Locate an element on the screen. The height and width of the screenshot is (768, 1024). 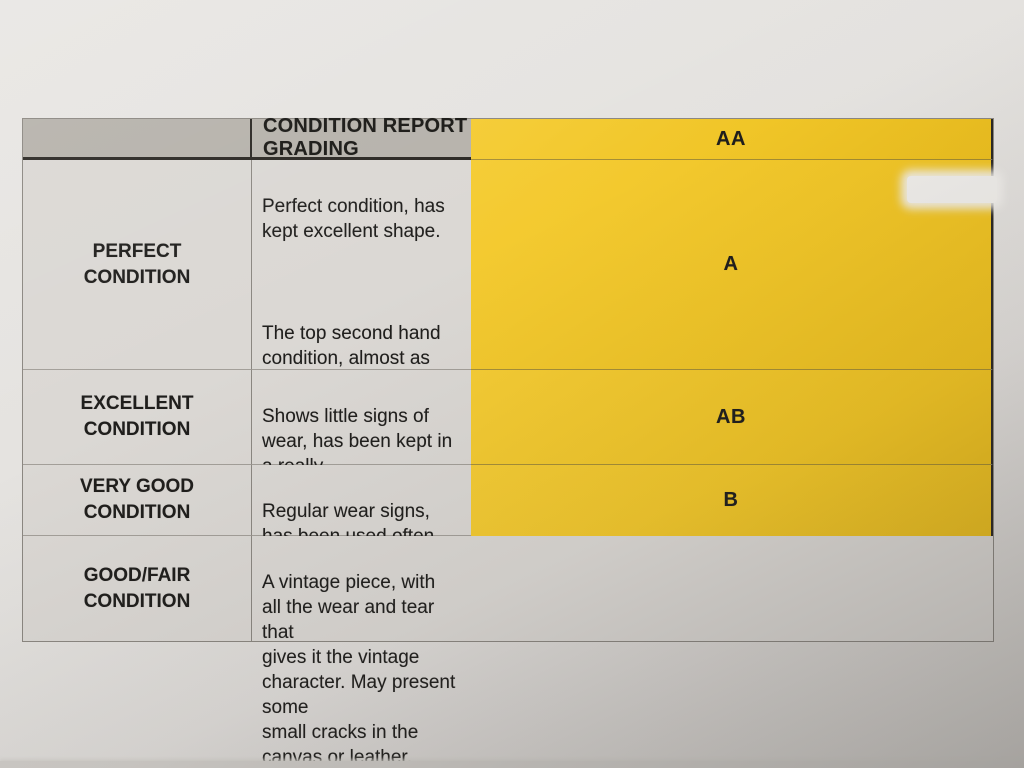
header-empty-cell is located at coordinates (137, 139).